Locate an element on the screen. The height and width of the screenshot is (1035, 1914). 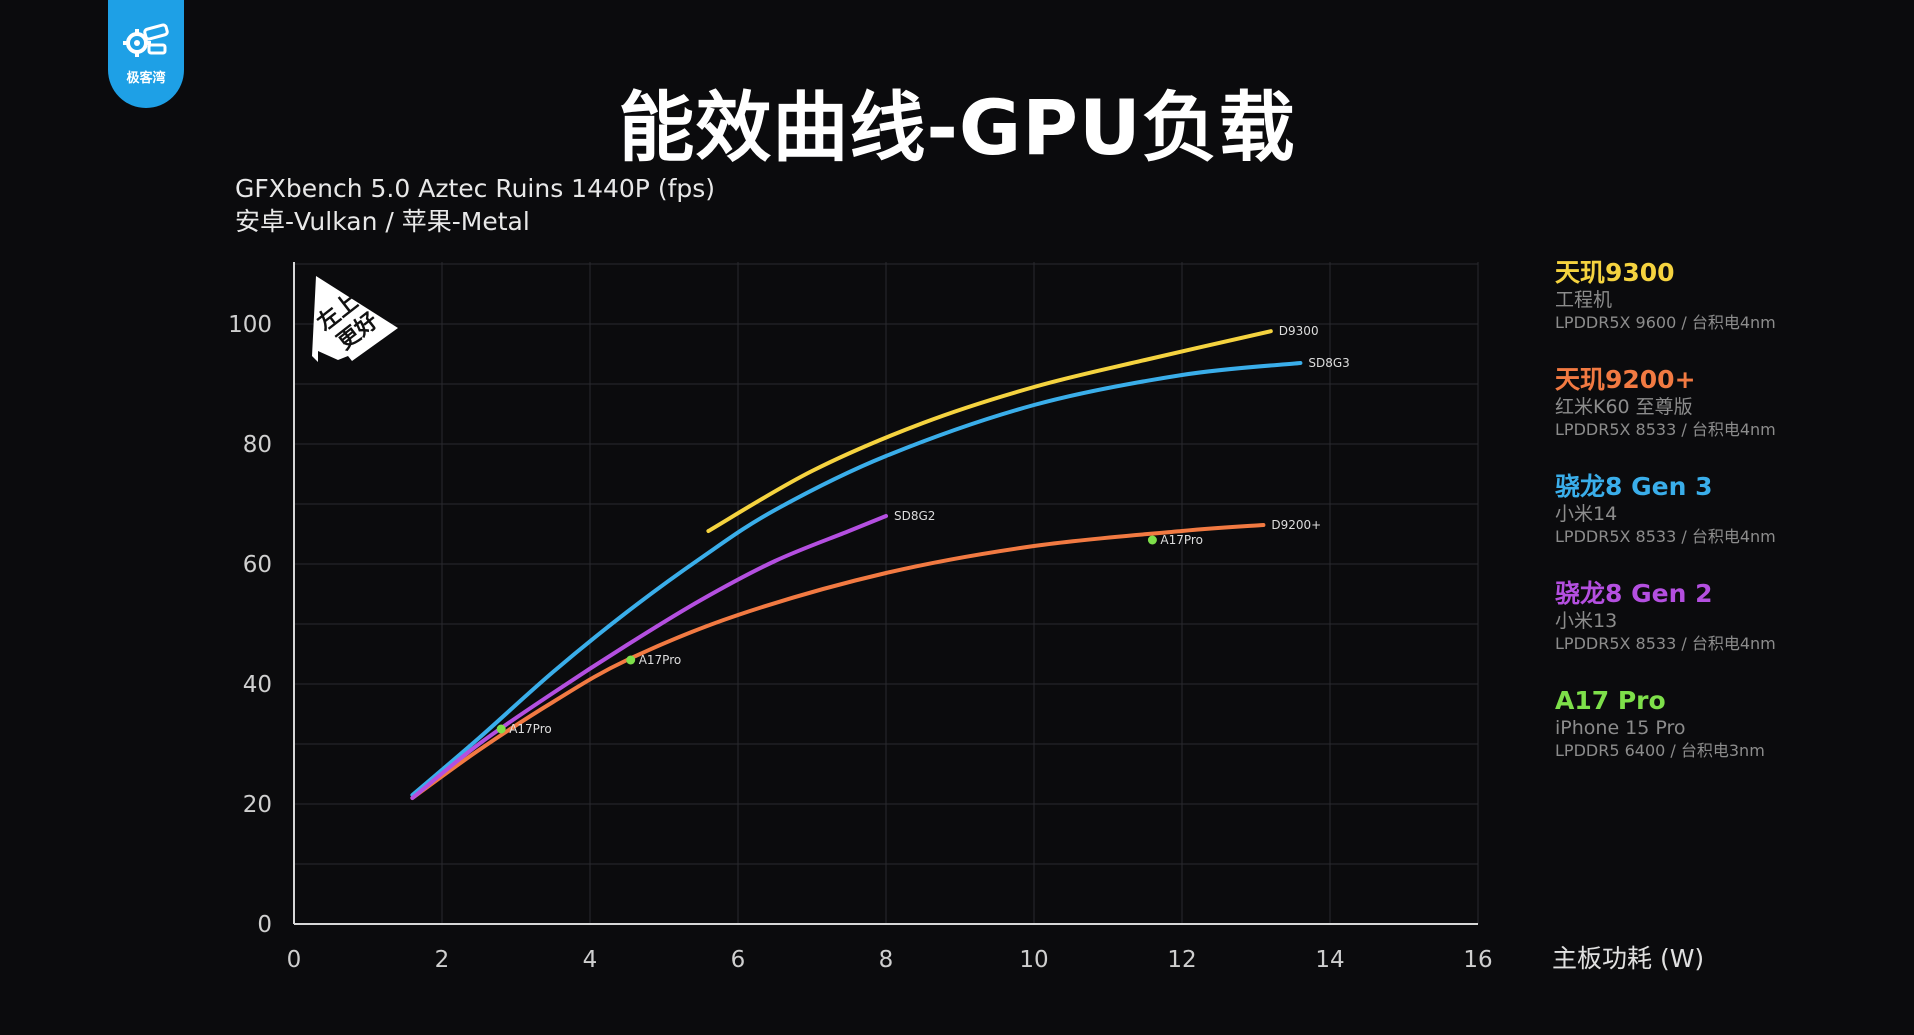
y-tick-label: 80 is located at coordinates (257, 445).